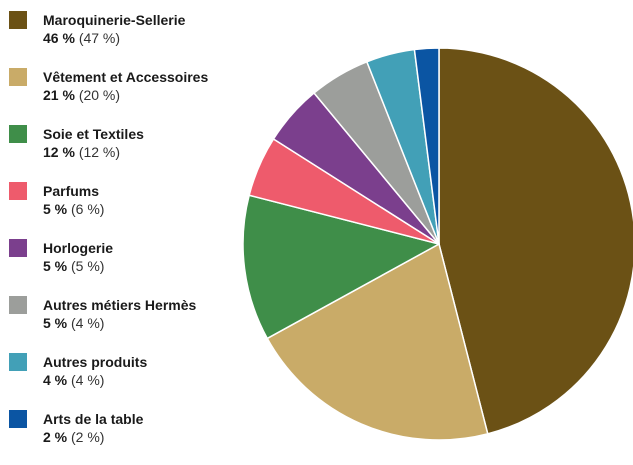 This screenshot has height=465, width=633. I want to click on legend-values: 5 % (6 %), so click(73, 209).